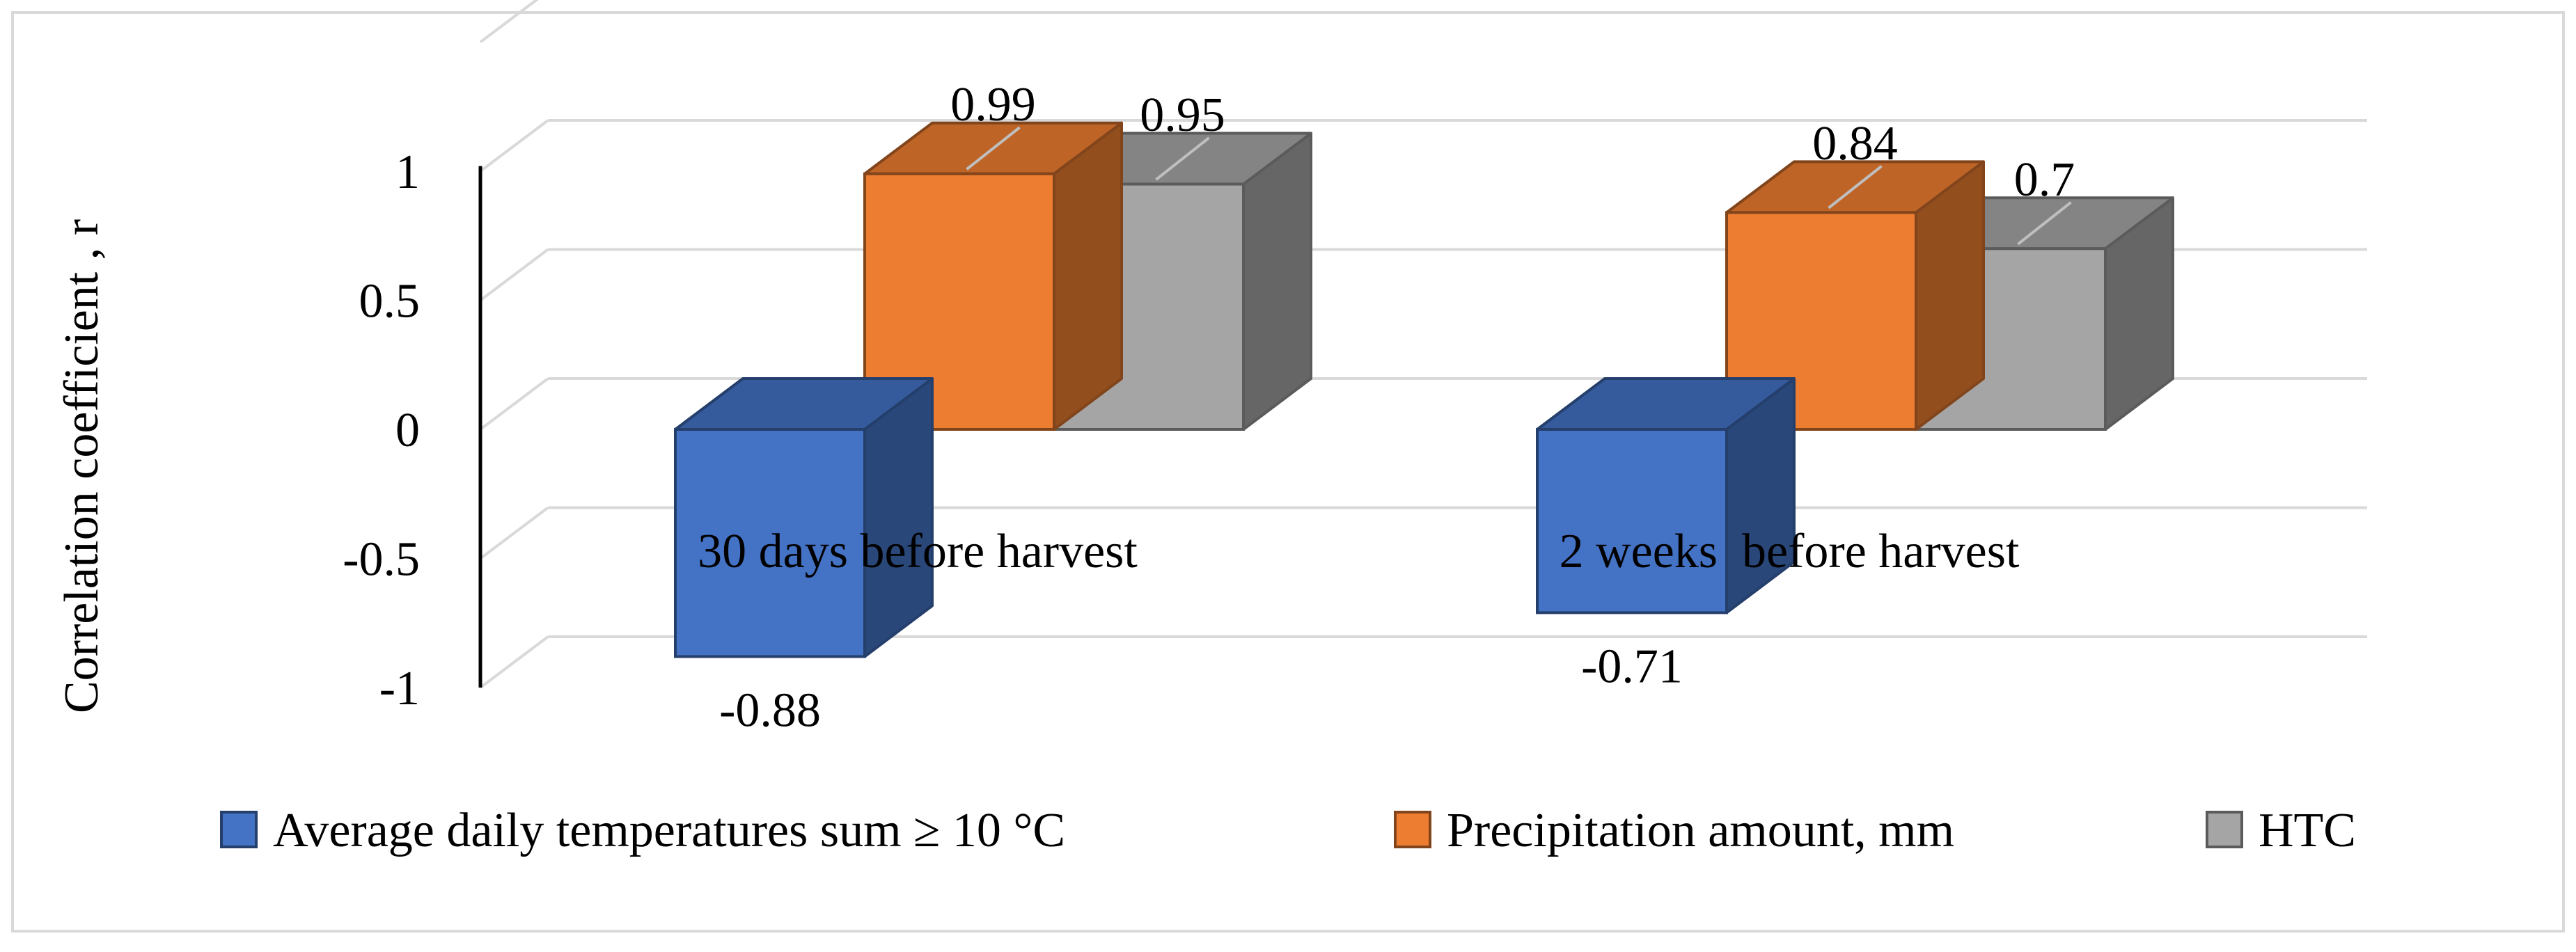 The width and height of the screenshot is (2576, 952). Describe the element at coordinates (770, 710) in the screenshot. I see `data-label: -0.88` at that location.